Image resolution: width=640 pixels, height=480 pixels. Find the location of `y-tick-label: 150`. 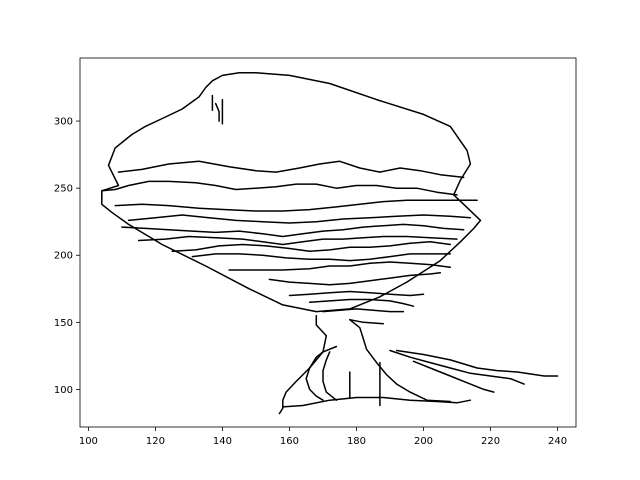

y-tick-label: 150 is located at coordinates (63, 323).